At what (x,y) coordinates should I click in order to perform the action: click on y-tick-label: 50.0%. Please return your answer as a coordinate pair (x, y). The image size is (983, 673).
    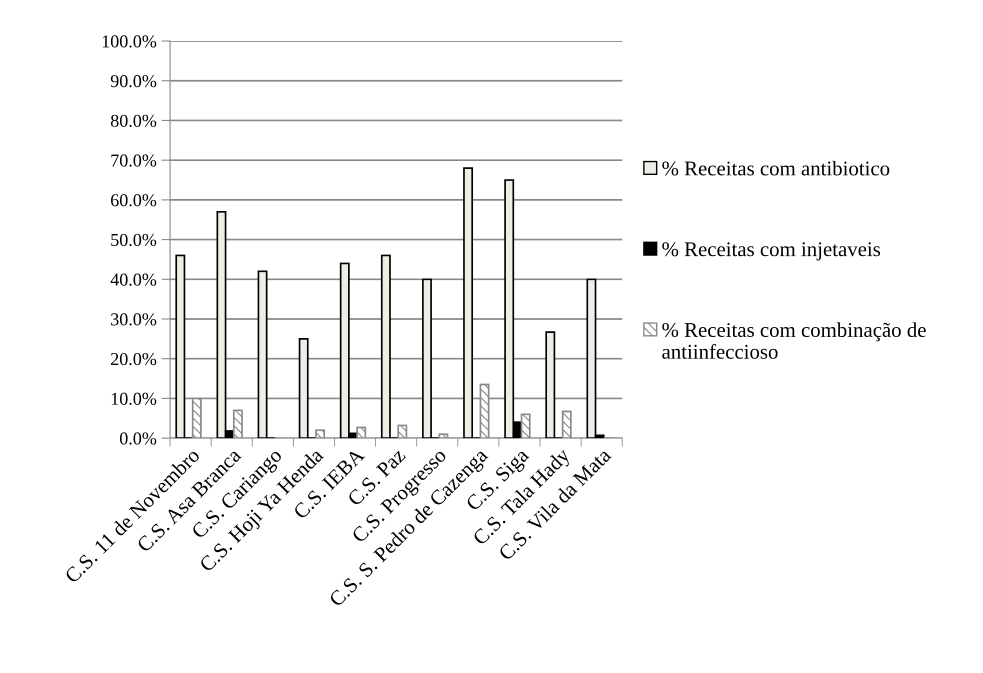
    Looking at the image, I should click on (133, 240).